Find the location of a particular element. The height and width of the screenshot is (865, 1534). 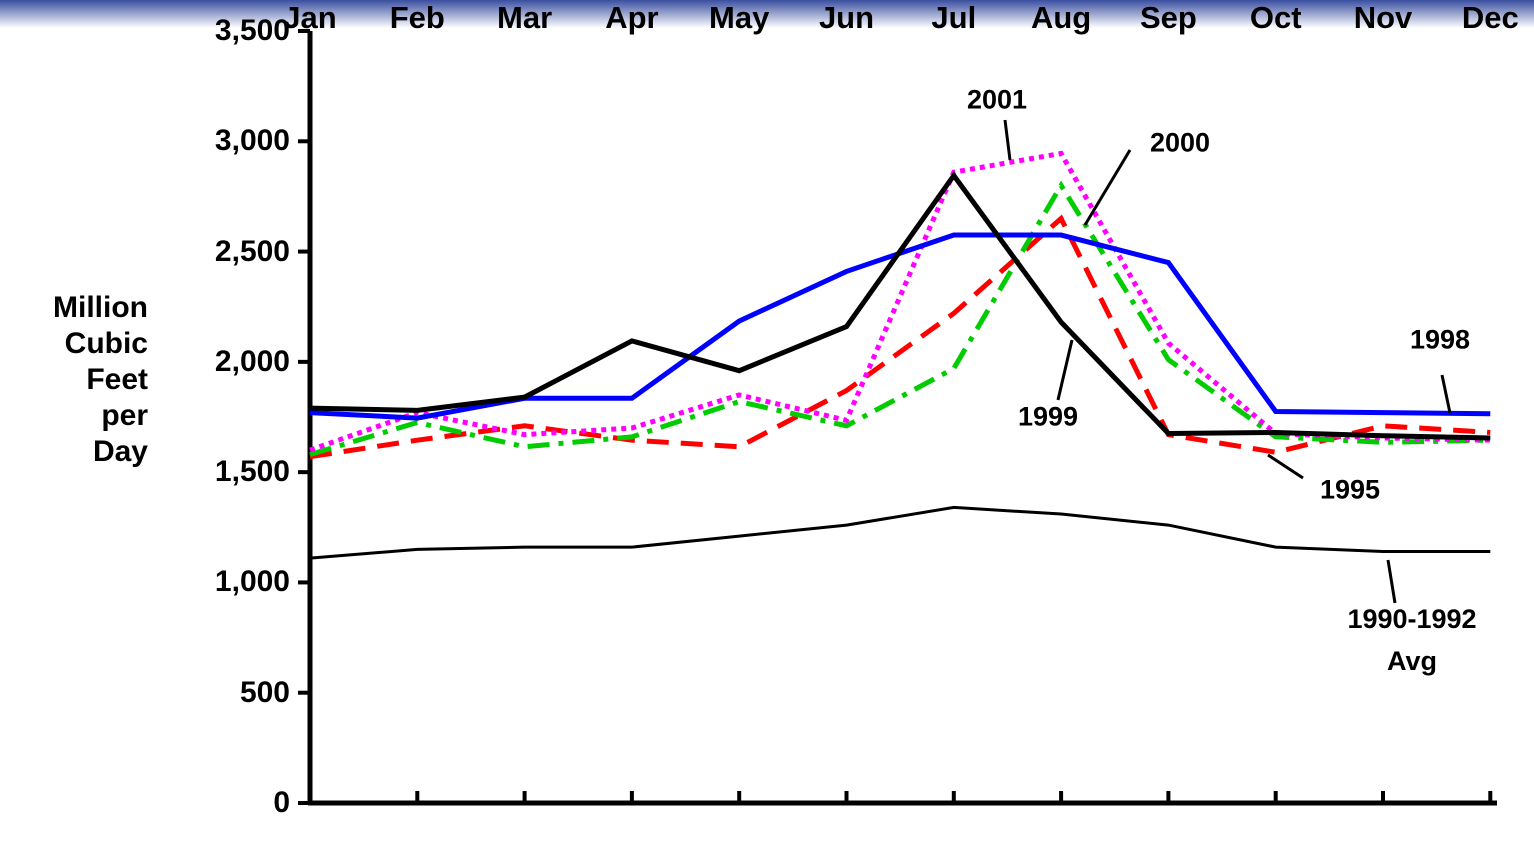

x-tick-label: Mar is located at coordinates (525, 17).